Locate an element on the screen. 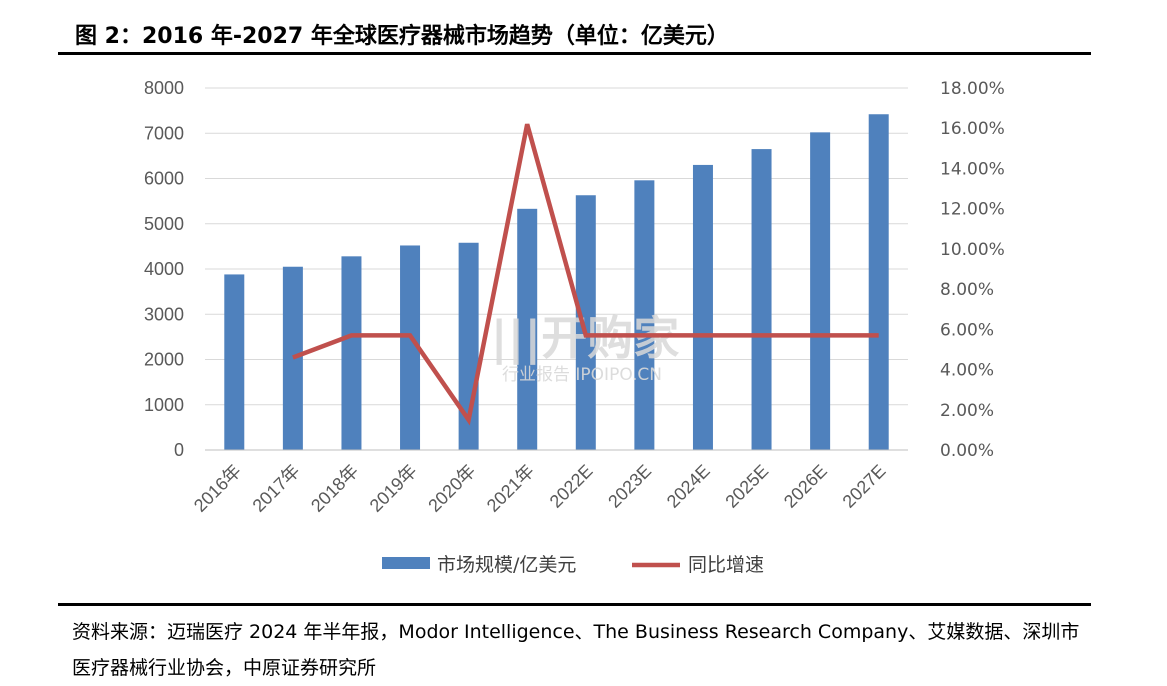 This screenshot has height=686, width=1167. y2-tick-label: 6.00% is located at coordinates (967, 330).